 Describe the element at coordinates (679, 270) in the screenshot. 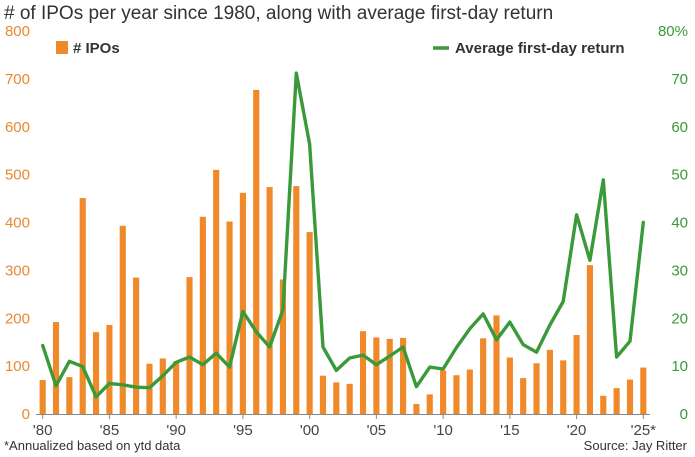

I see `right-axis-tick-label: 30` at that location.